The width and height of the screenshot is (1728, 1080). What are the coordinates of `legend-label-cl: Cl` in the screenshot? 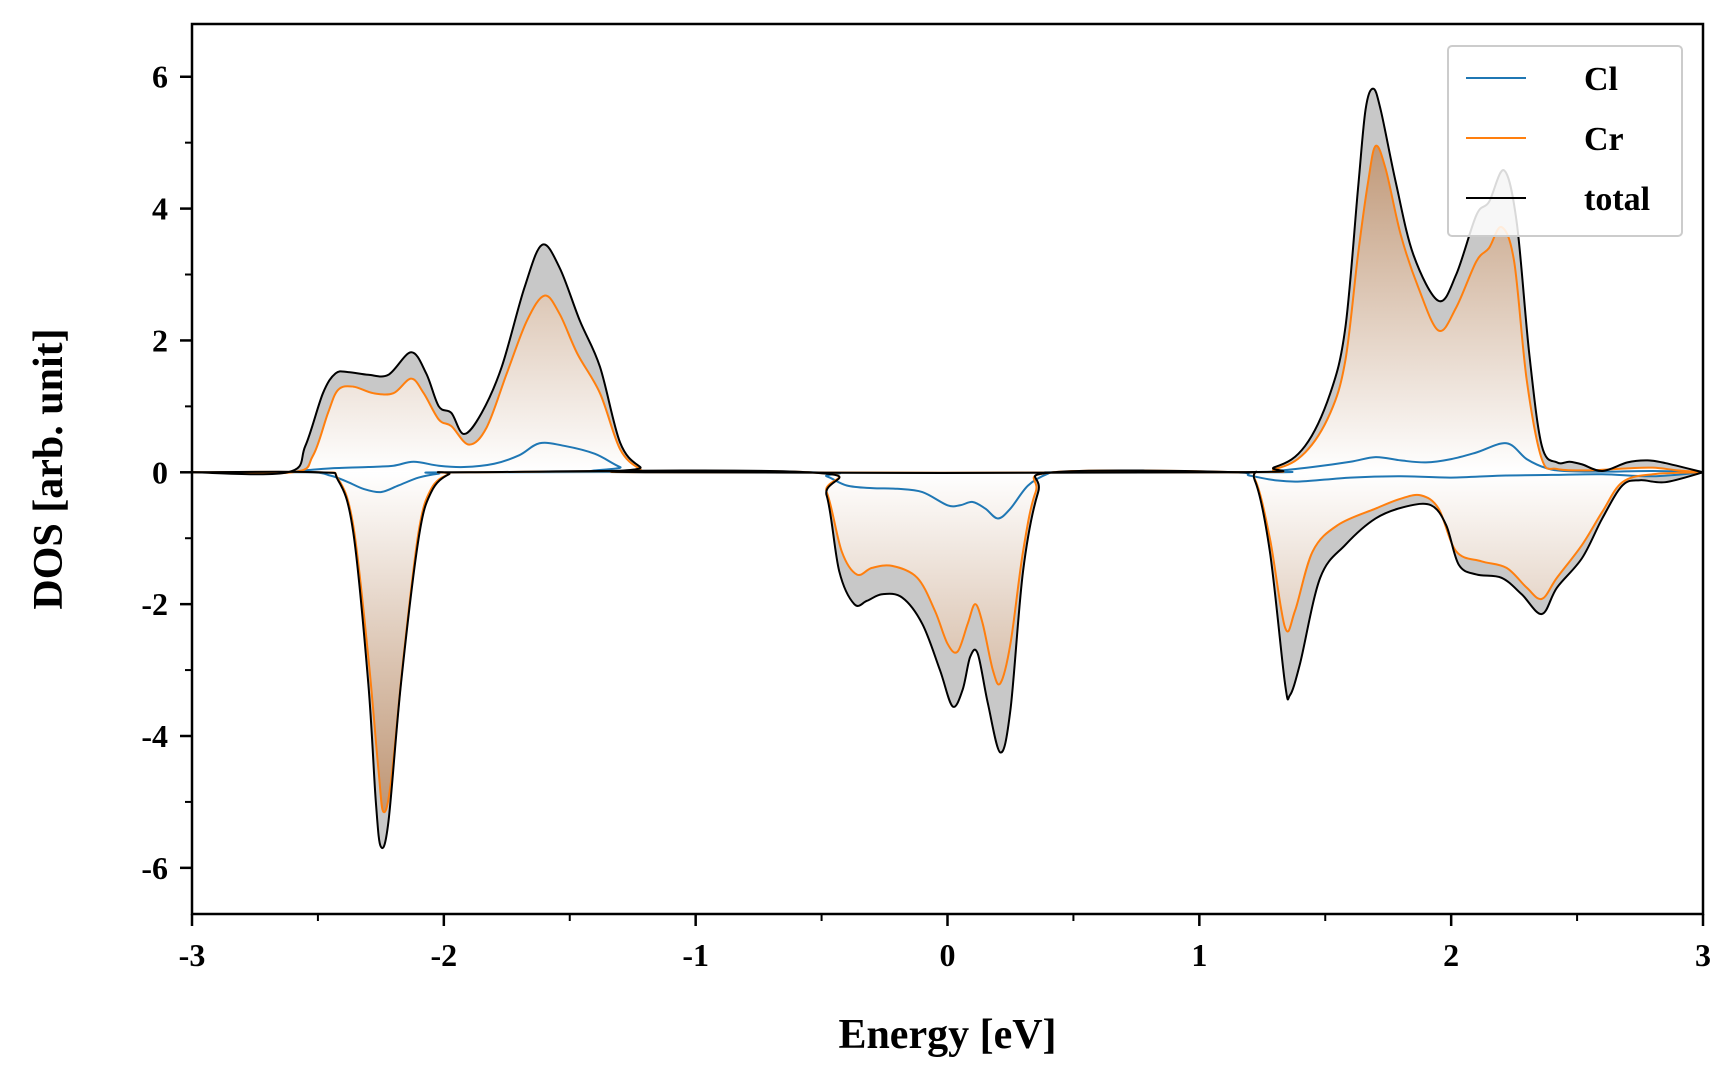 It's located at (1601, 79).